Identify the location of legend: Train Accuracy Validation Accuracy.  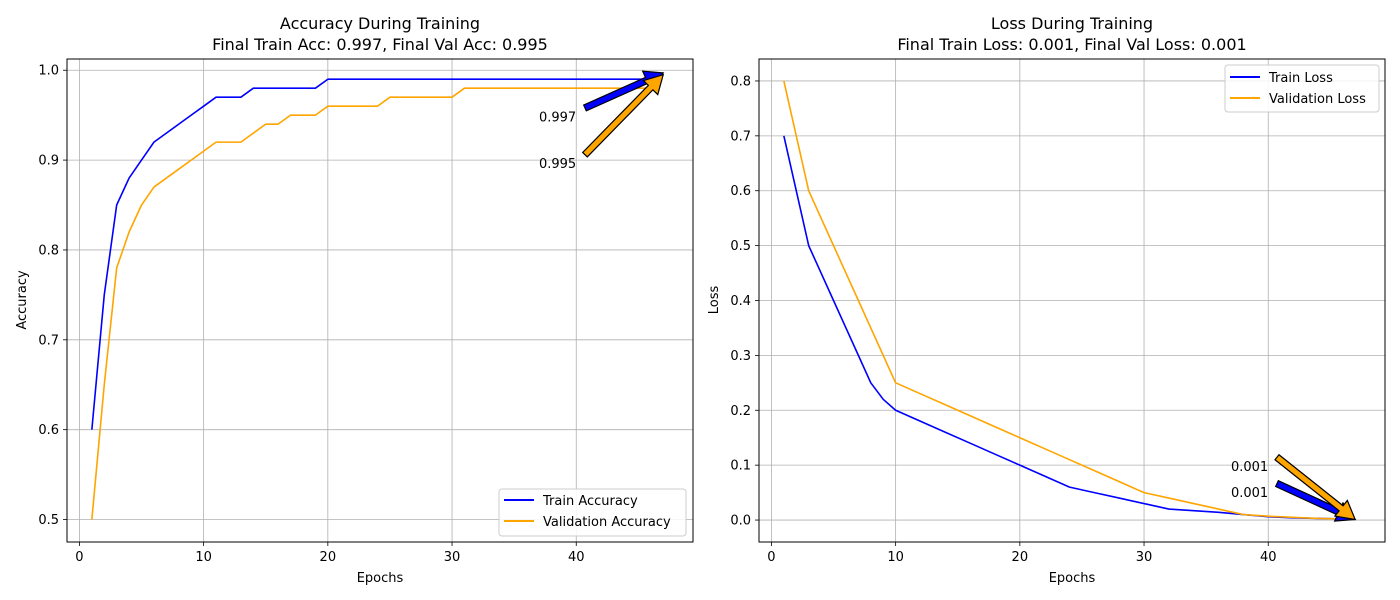
(592, 512).